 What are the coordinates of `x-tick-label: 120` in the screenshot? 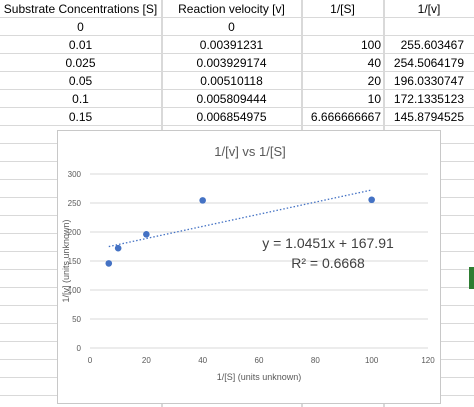 It's located at (428, 360).